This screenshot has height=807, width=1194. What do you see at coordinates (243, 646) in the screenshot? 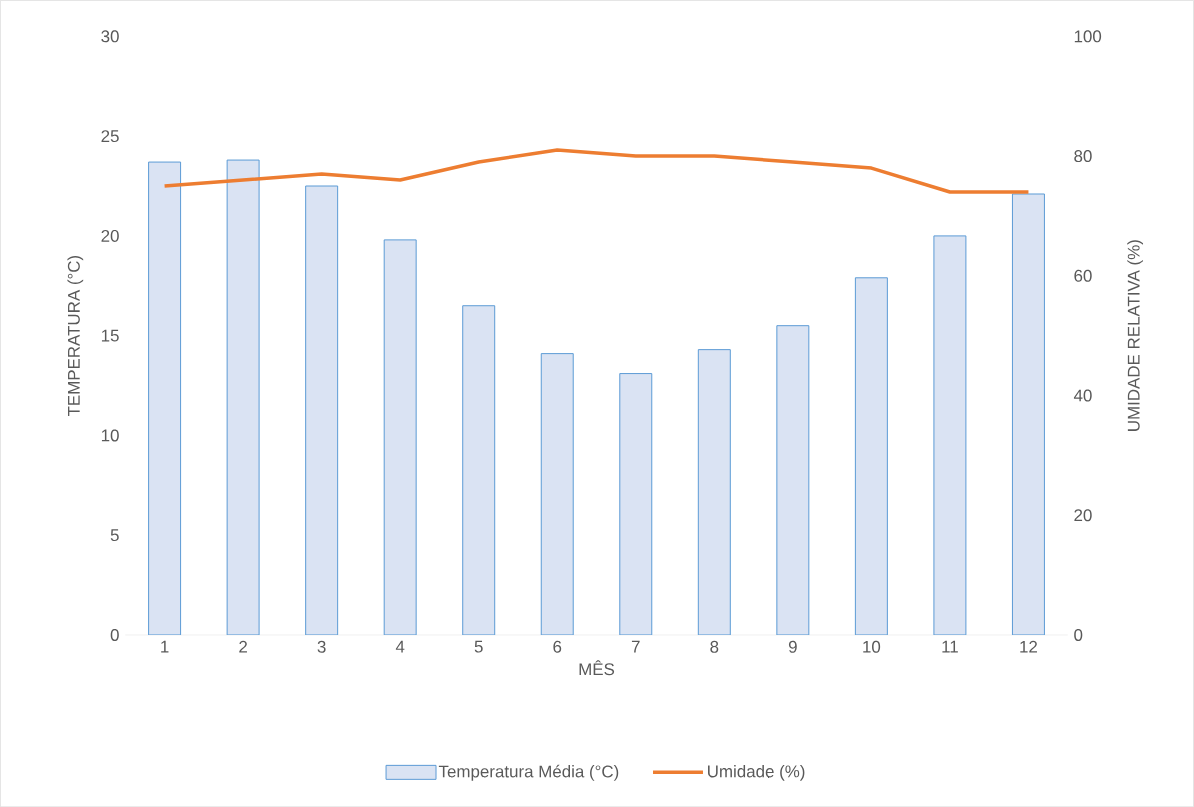
I see `x-tick-label: 2` at bounding box center [243, 646].